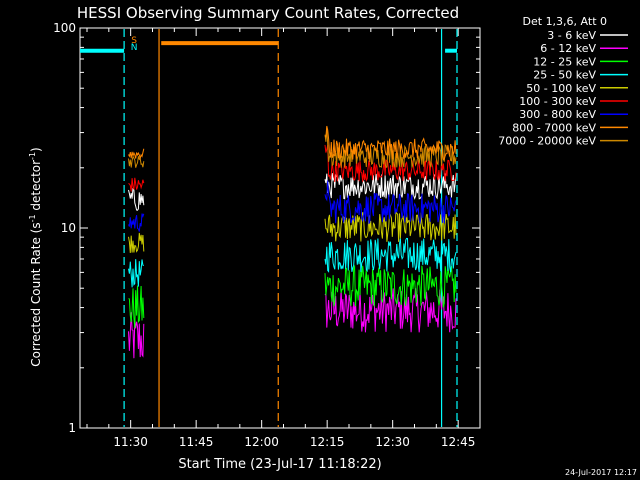 The height and width of the screenshot is (480, 640). I want to click on y-axis-label: Corrected Count Rate (s-1 detector-1), so click(35, 256).